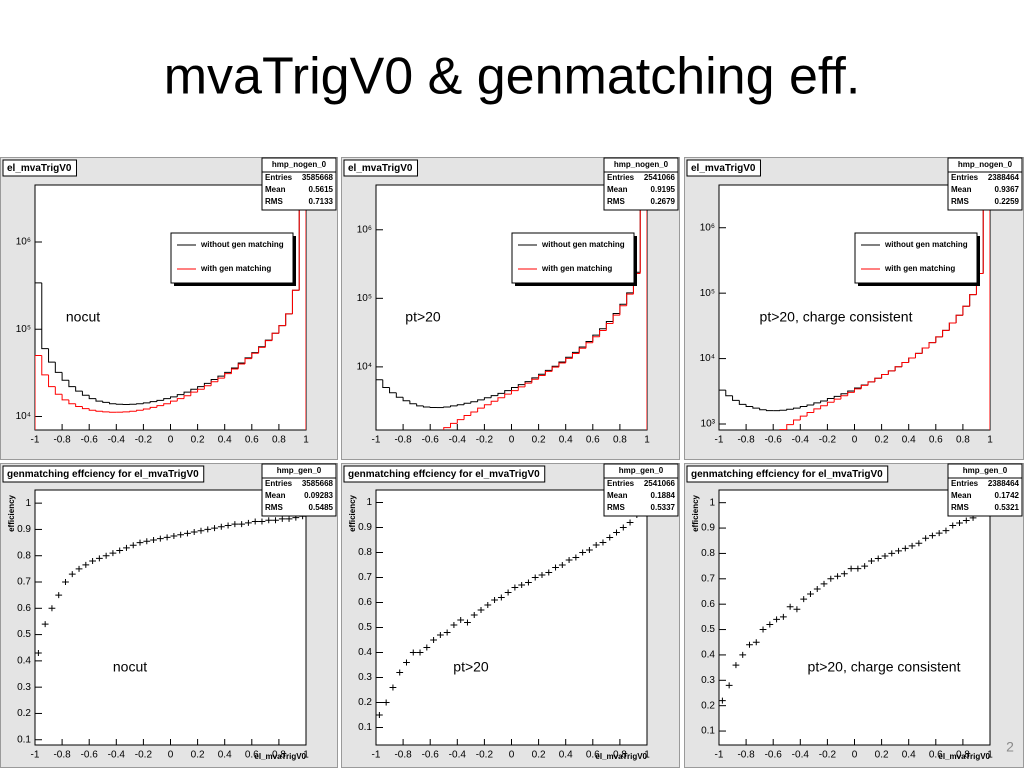 The width and height of the screenshot is (1024, 768). Describe the element at coordinates (24, 687) in the screenshot. I see `y-tick-label: 0.3` at that location.